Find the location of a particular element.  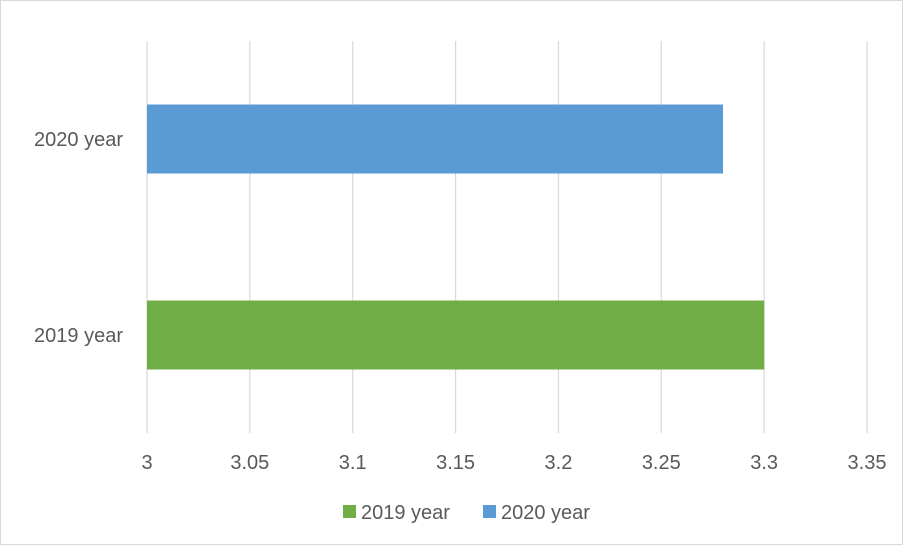

legend: 2019 year 2020 year is located at coordinates (466, 513).